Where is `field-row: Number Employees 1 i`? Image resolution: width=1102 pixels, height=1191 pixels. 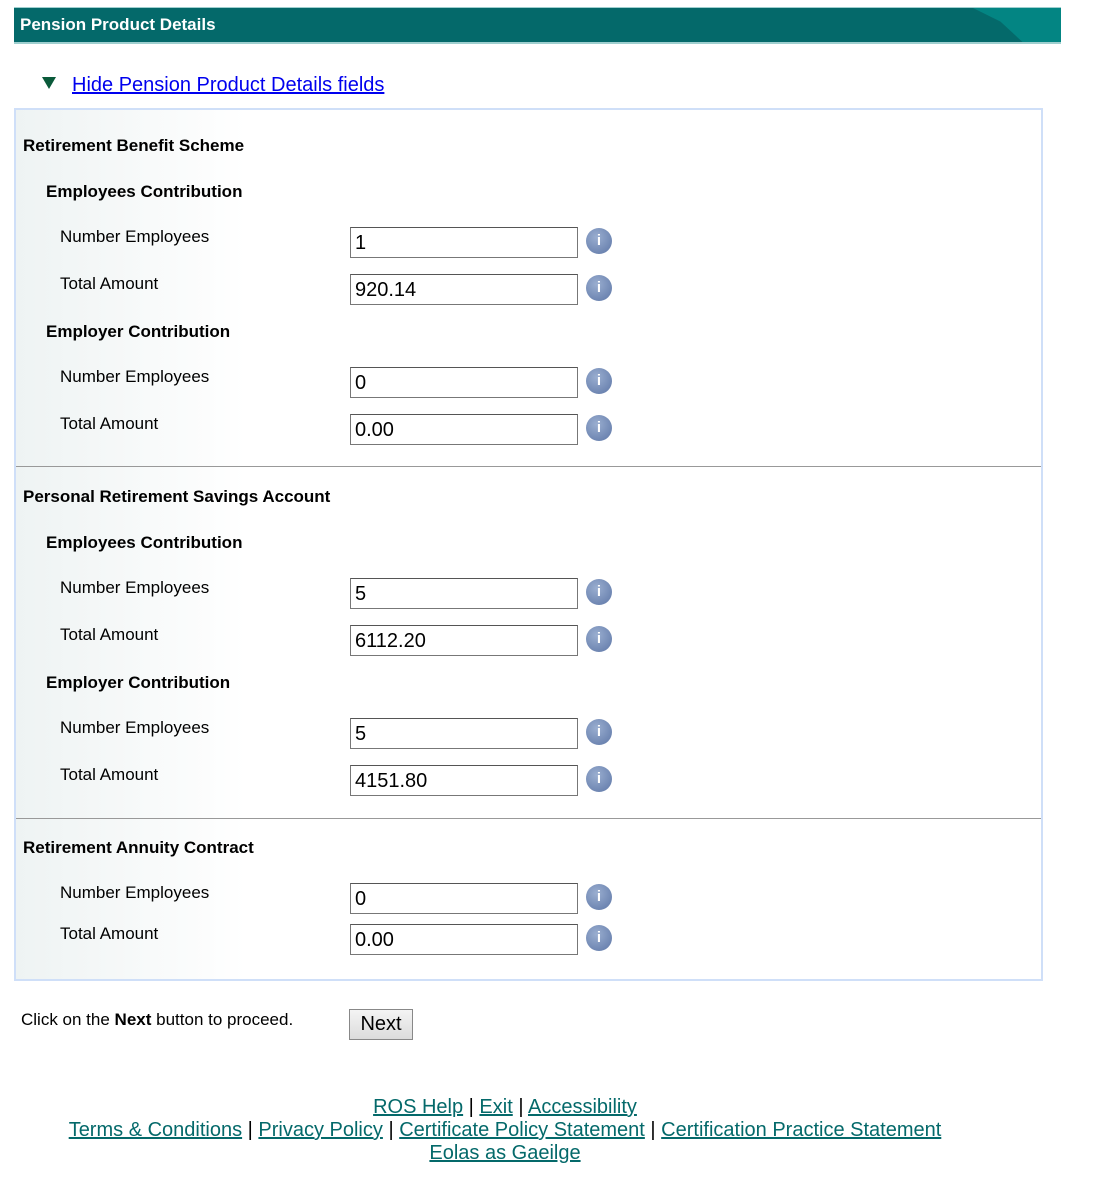
field-row: Number Employees 1 i is located at coordinates (528, 238).